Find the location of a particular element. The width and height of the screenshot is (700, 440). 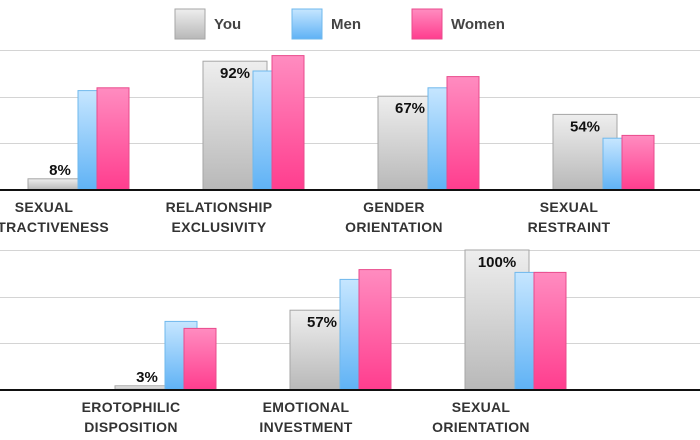

legend-label-women: Women is located at coordinates (478, 24).